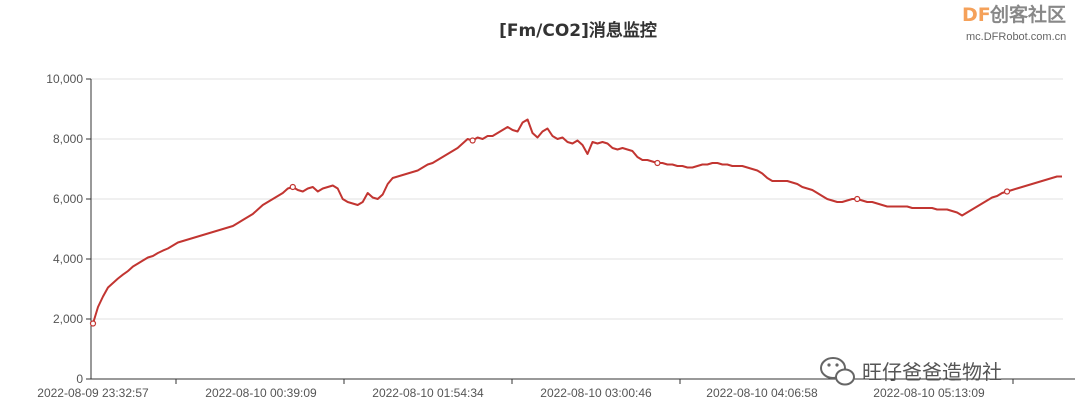  I want to click on y-tick-label: 10,000, so click(64, 79).